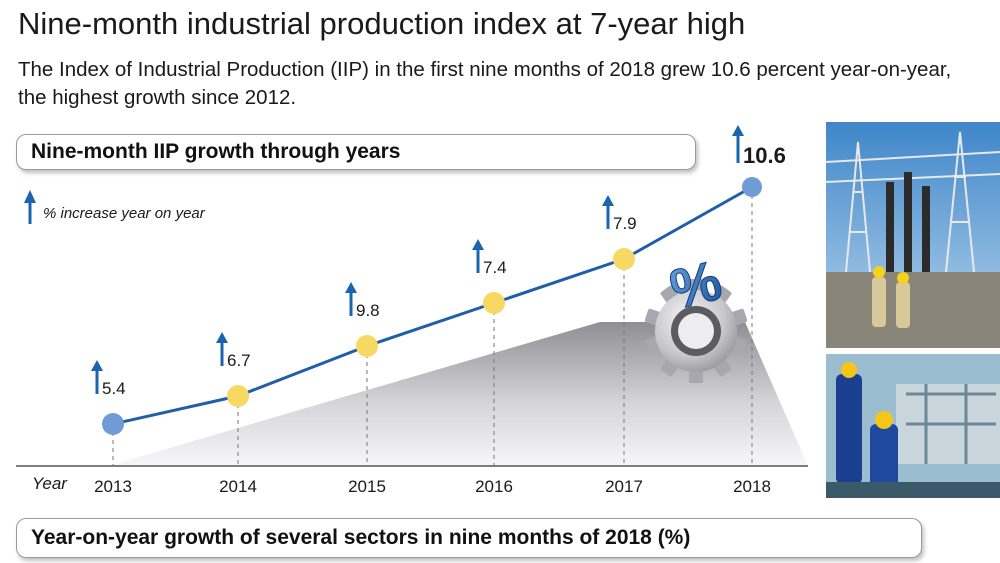 The width and height of the screenshot is (1000, 563). Describe the element at coordinates (367, 486) in the screenshot. I see `x-tick-label: 2015` at that location.